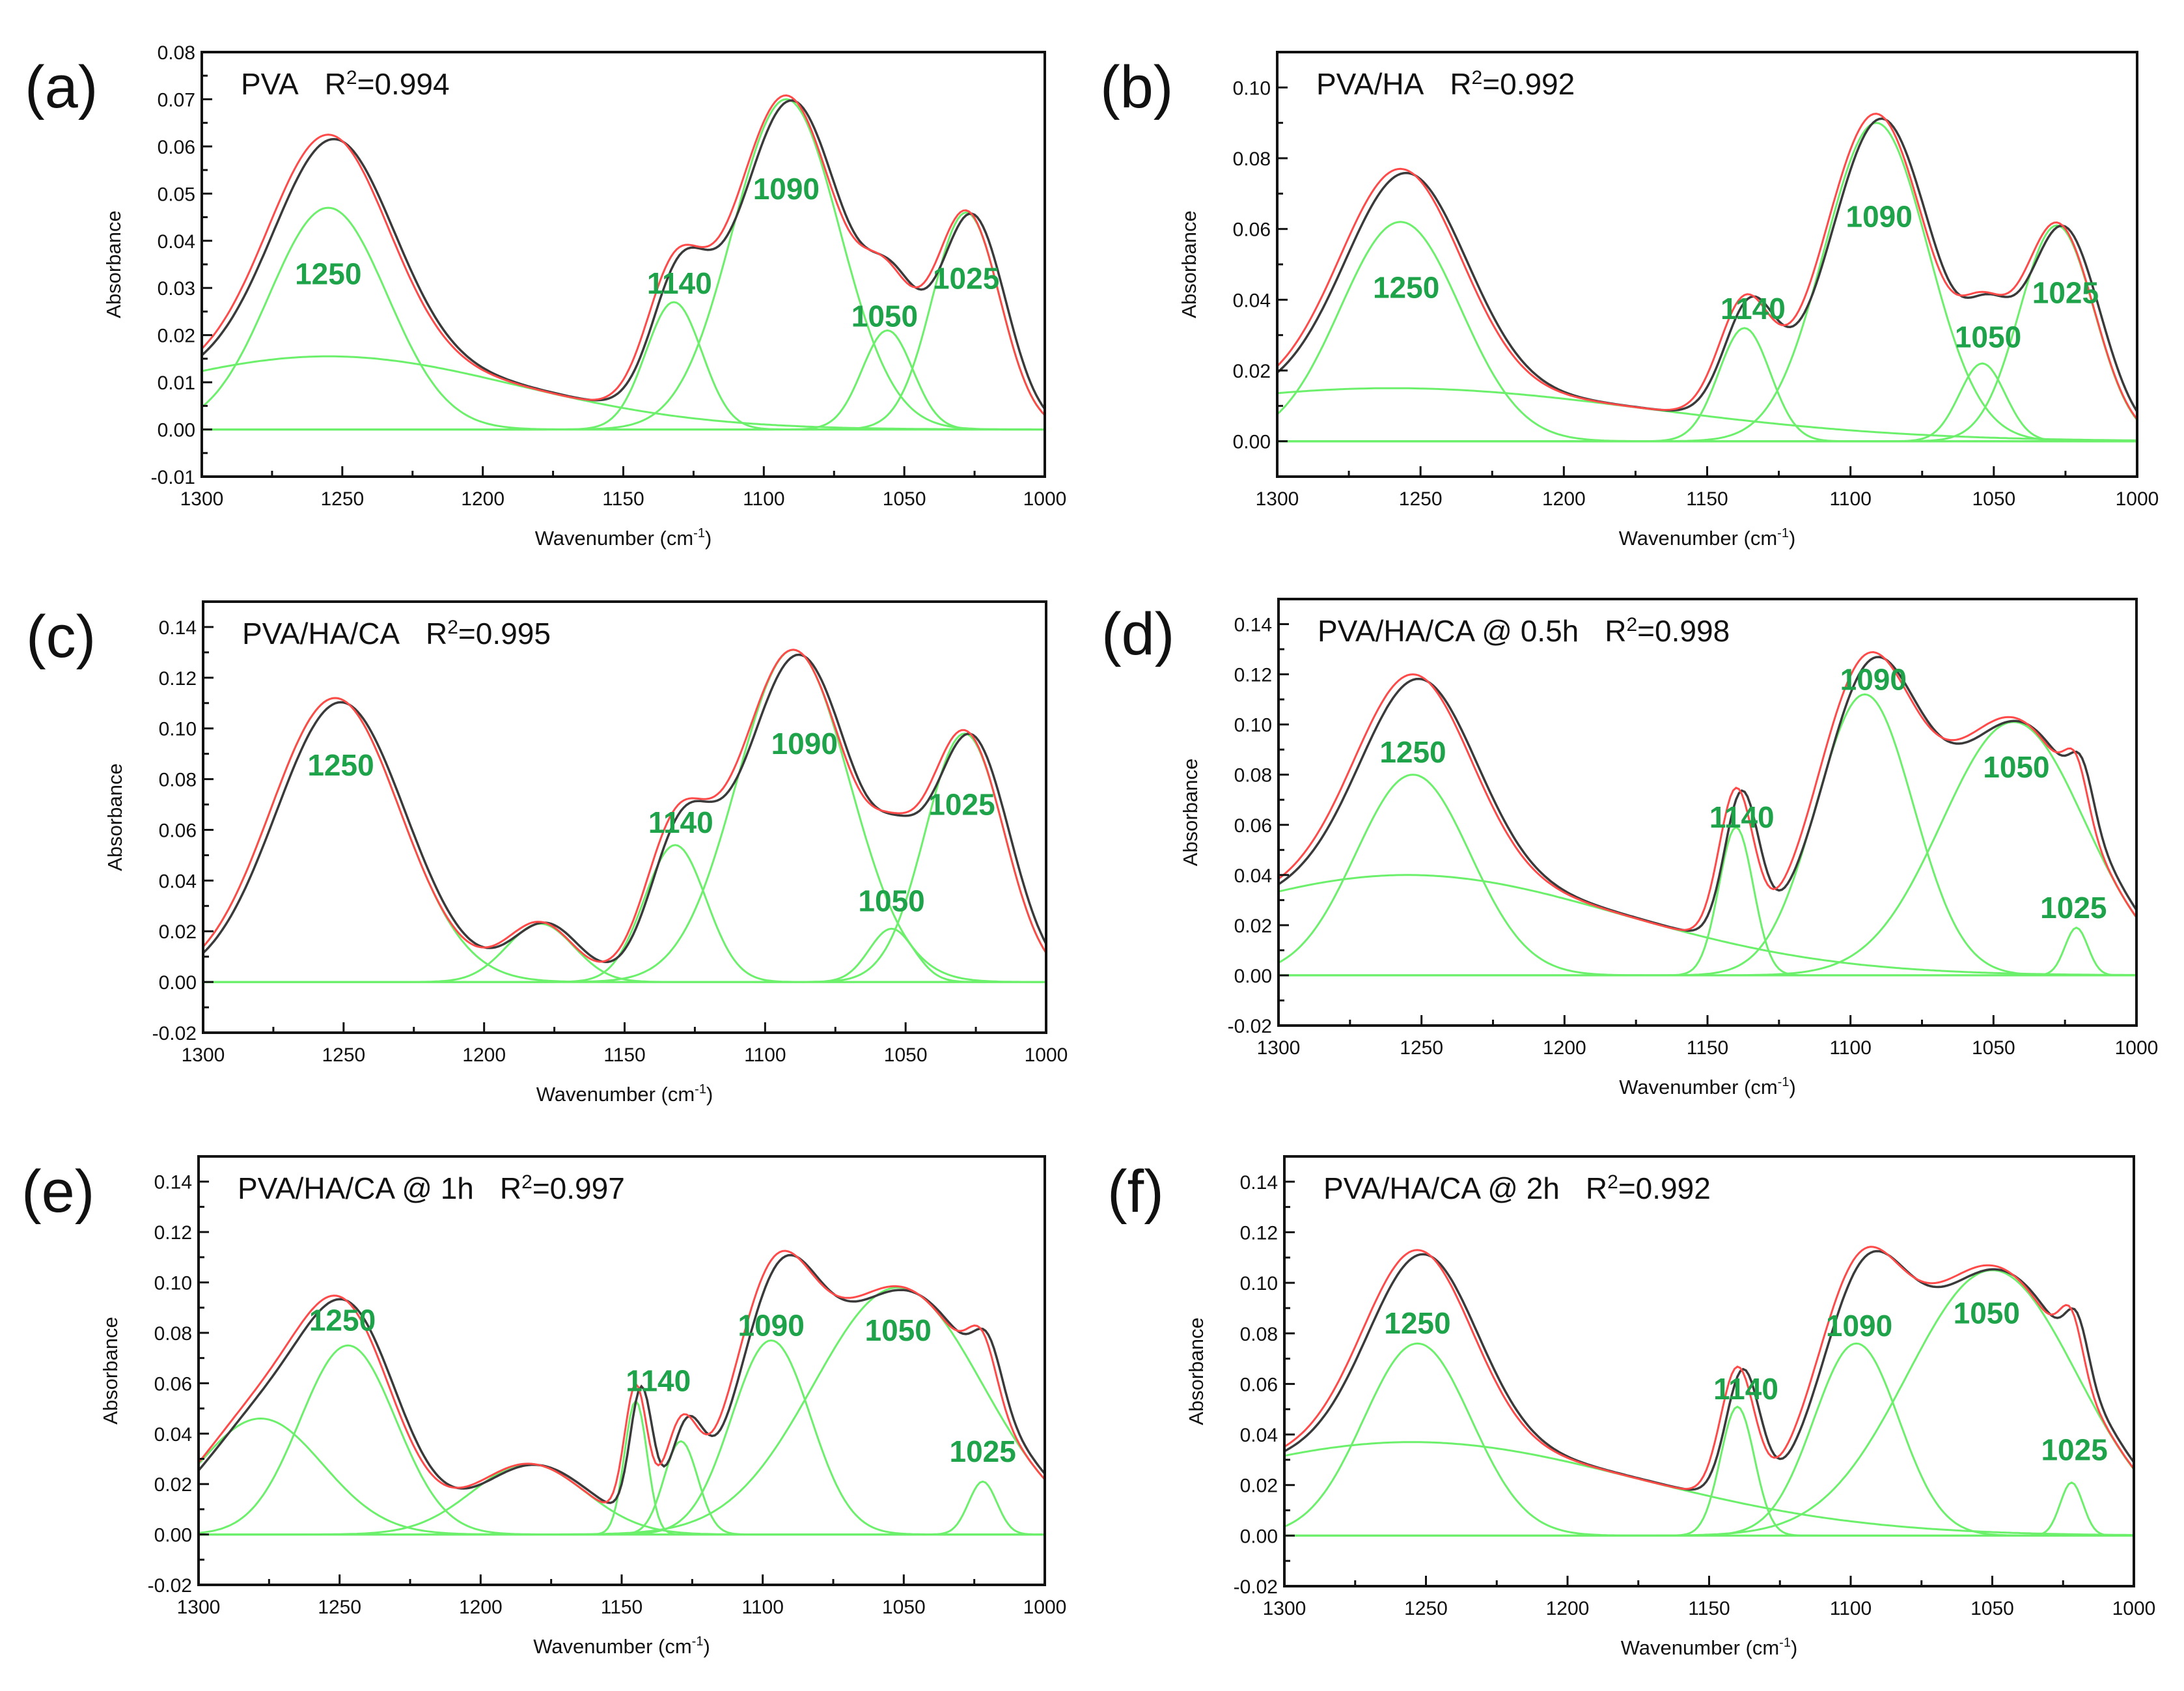  Describe the element at coordinates (2137, 1048) in the screenshot. I see `x-tick-label: 1000` at that location.